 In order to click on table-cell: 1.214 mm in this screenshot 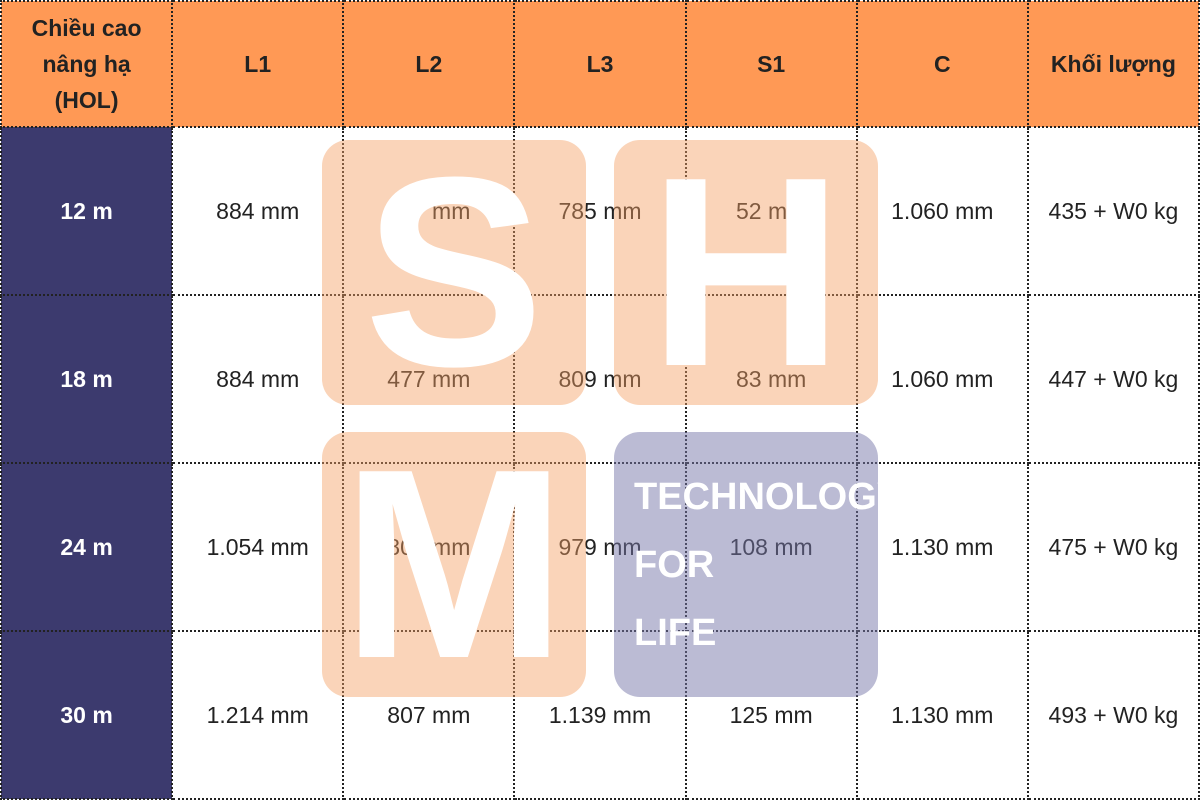, I will do `click(258, 715)`.